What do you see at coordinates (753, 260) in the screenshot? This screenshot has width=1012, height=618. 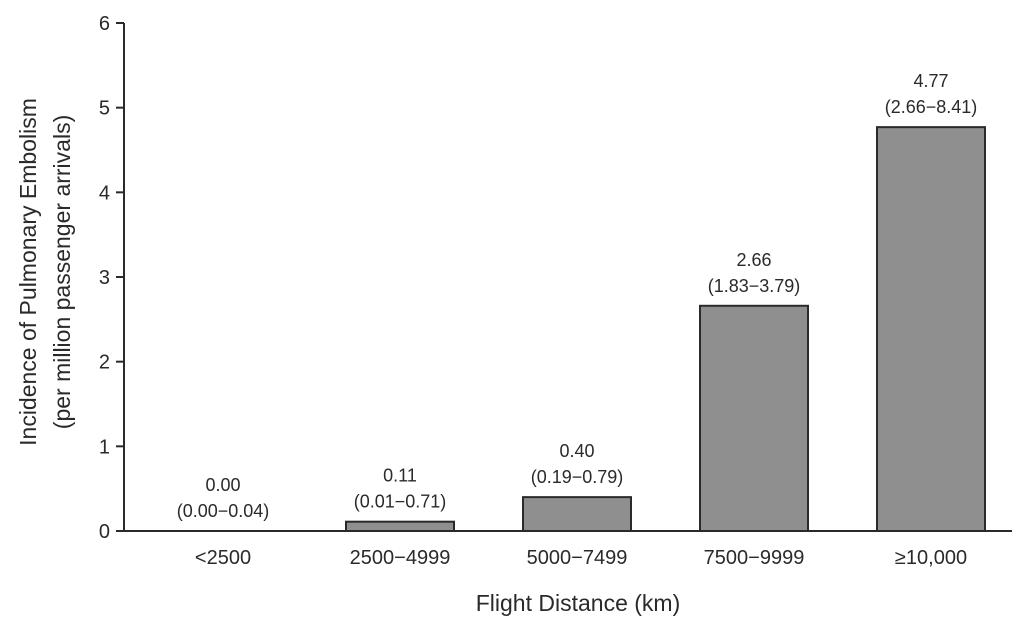 I see `bar-value-label: 2.66` at bounding box center [753, 260].